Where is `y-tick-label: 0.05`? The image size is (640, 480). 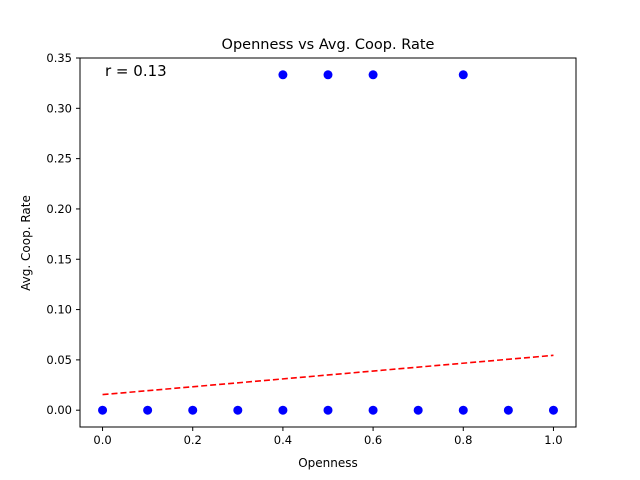 y-tick-label: 0.05 is located at coordinates (59, 360).